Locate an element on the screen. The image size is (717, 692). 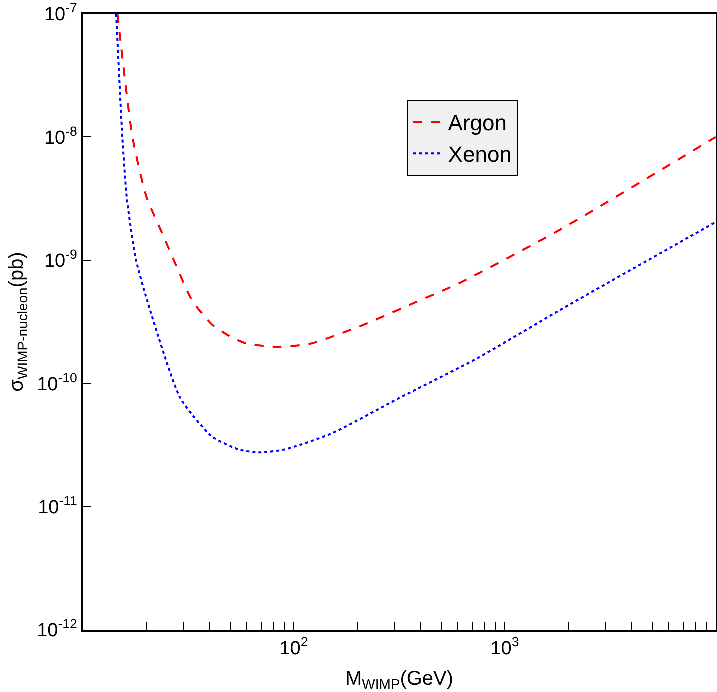
x-axis-title: M$_{WIMP}$(GeV) is located at coordinates (399, 680).